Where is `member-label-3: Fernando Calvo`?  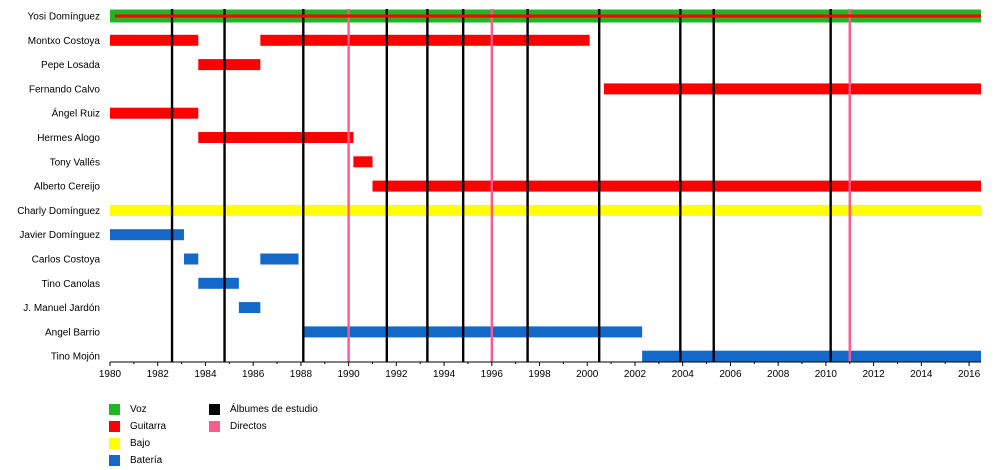
member-label-3: Fernando Calvo is located at coordinates (65, 89).